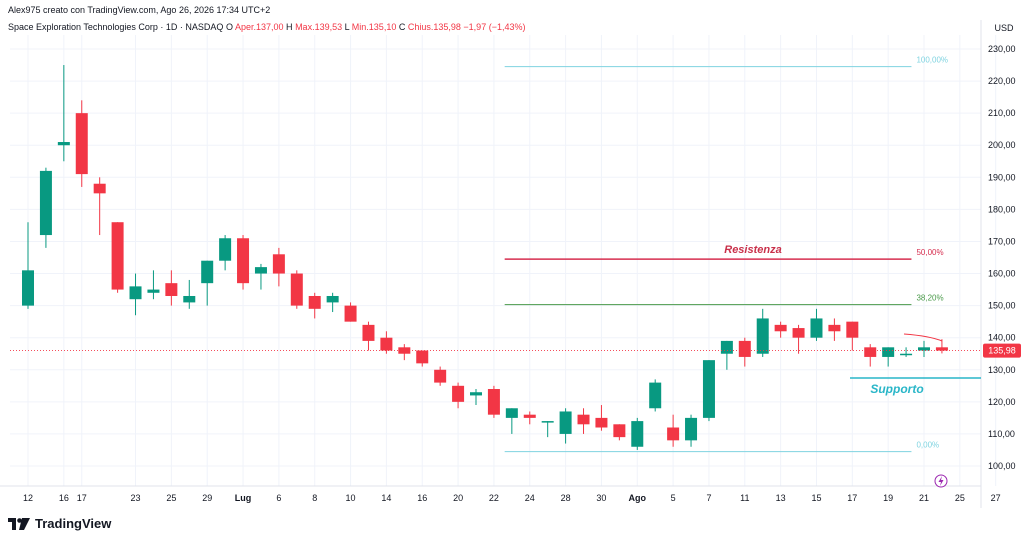 The width and height of the screenshot is (1024, 542). What do you see at coordinates (289, 27) in the screenshot?
I see `high-label: H` at bounding box center [289, 27].